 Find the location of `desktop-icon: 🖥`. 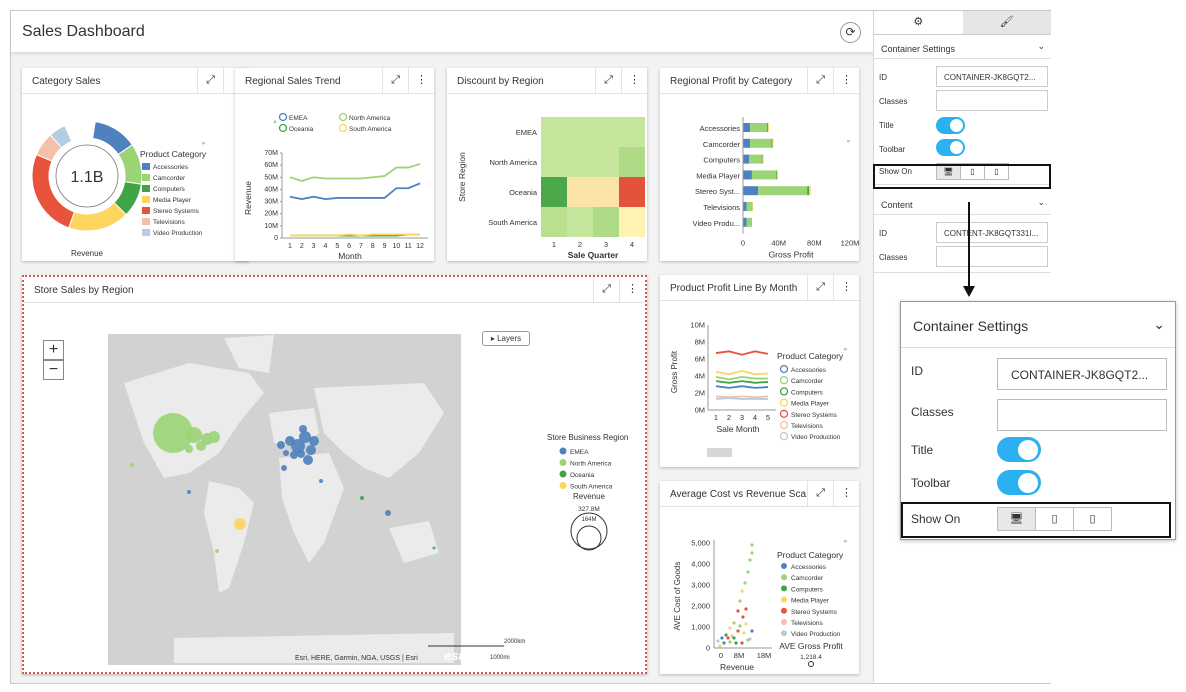

desktop-icon: 🖥 is located at coordinates (1016, 519).